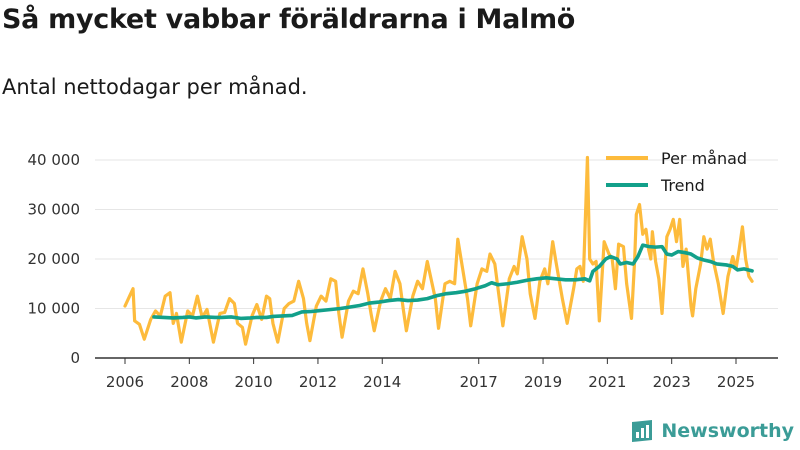 This screenshot has width=800, height=450. Describe the element at coordinates (54, 160) in the screenshot. I see `y-tick-label: 40 000` at that location.